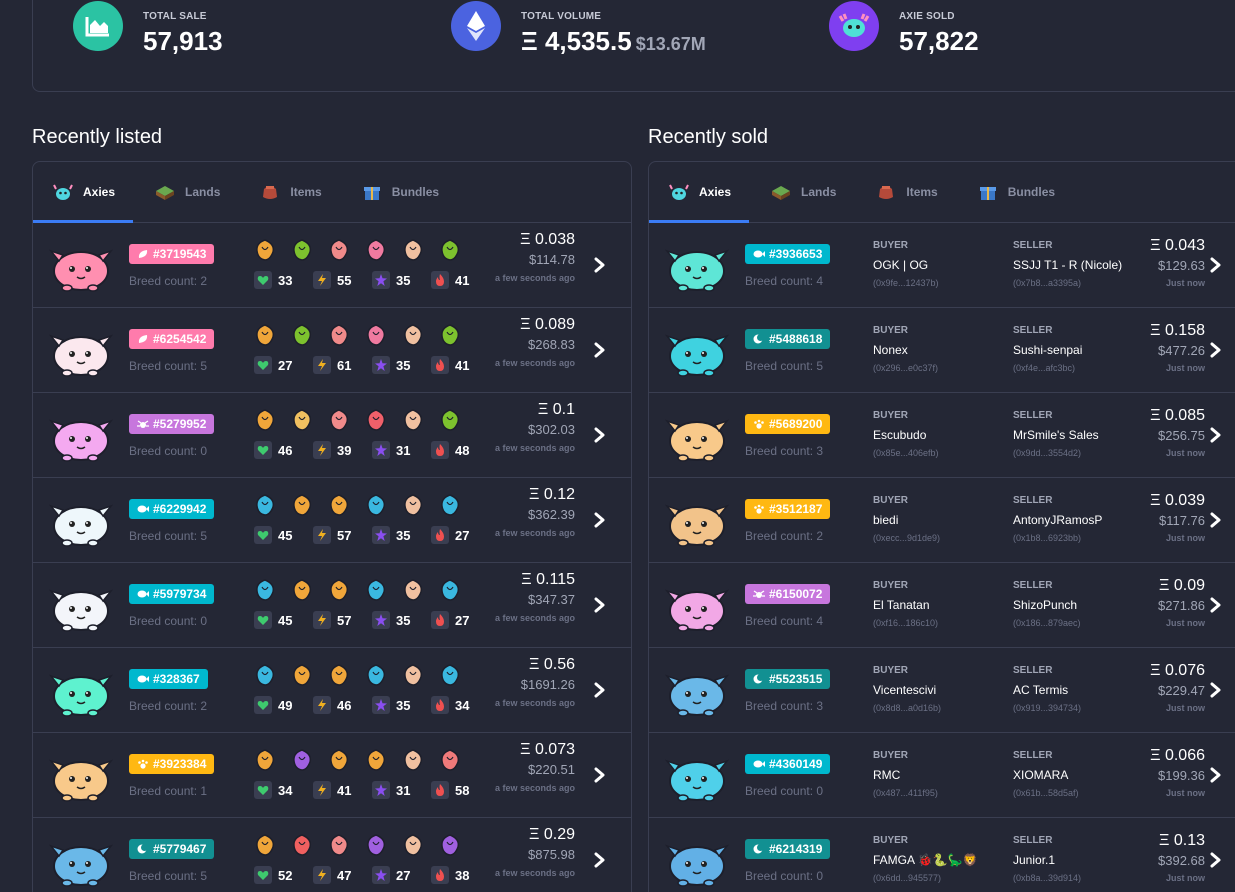  I want to click on seller-info: SELLER Sushi-senpai (0xf4e...afc3bc), so click(1078, 349).